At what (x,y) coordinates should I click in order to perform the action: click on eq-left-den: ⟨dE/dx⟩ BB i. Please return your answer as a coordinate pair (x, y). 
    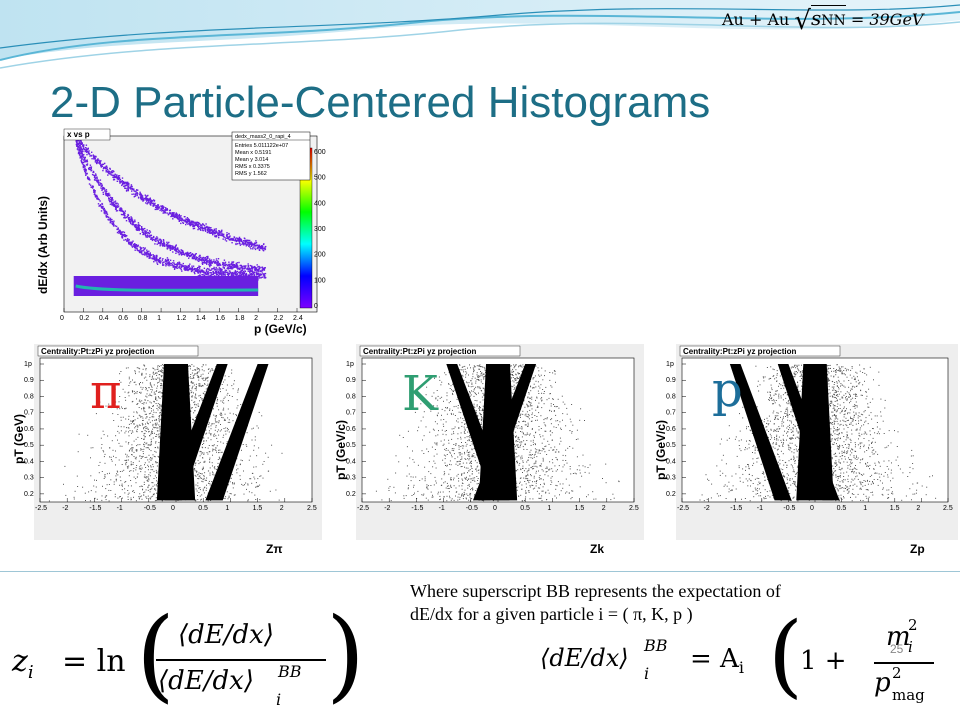
    Looking at the image, I should click on (230, 685).